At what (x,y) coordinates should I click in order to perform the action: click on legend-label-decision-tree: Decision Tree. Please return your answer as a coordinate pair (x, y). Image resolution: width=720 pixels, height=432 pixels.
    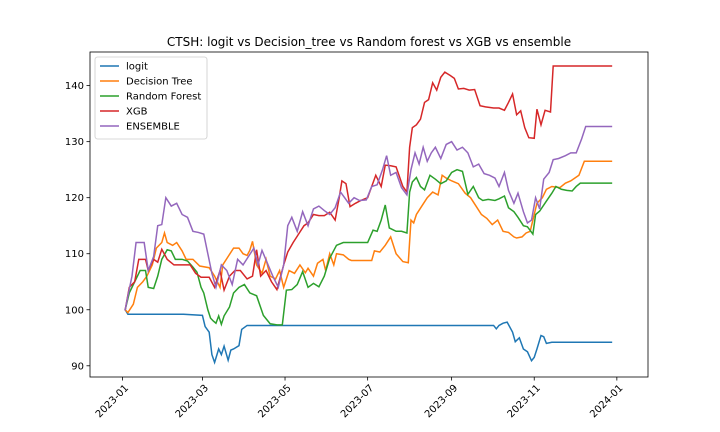
    Looking at the image, I should click on (159, 82).